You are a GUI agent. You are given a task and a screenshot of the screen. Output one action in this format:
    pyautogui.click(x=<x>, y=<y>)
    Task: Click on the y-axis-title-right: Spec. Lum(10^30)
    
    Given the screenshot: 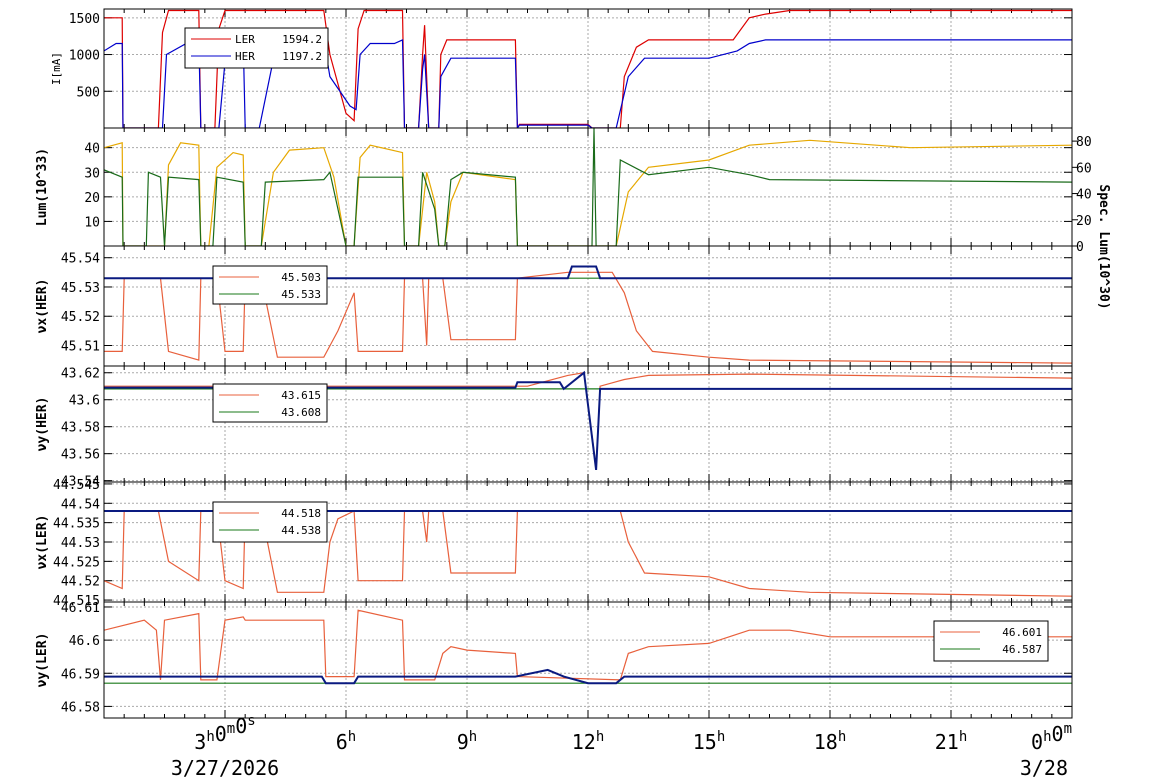 What is the action you would take?
    pyautogui.click(x=1103, y=246)
    